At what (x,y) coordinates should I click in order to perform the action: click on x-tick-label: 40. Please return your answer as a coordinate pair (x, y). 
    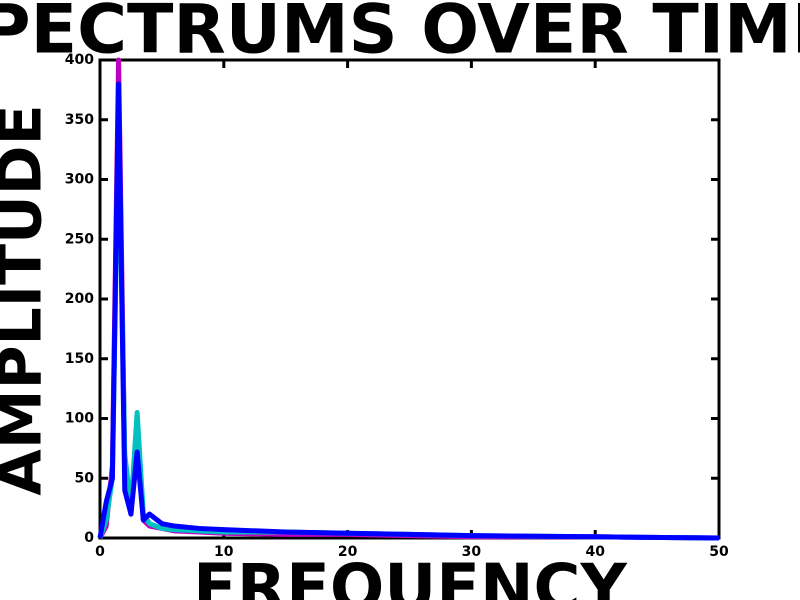
    Looking at the image, I should click on (595, 552).